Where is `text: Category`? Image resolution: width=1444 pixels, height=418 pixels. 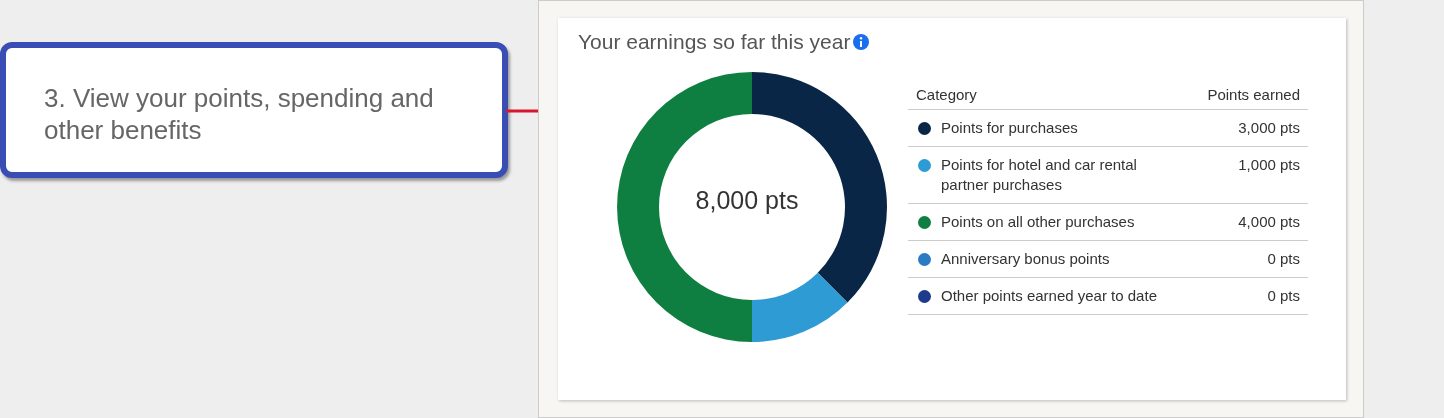 text: Category is located at coordinates (946, 94).